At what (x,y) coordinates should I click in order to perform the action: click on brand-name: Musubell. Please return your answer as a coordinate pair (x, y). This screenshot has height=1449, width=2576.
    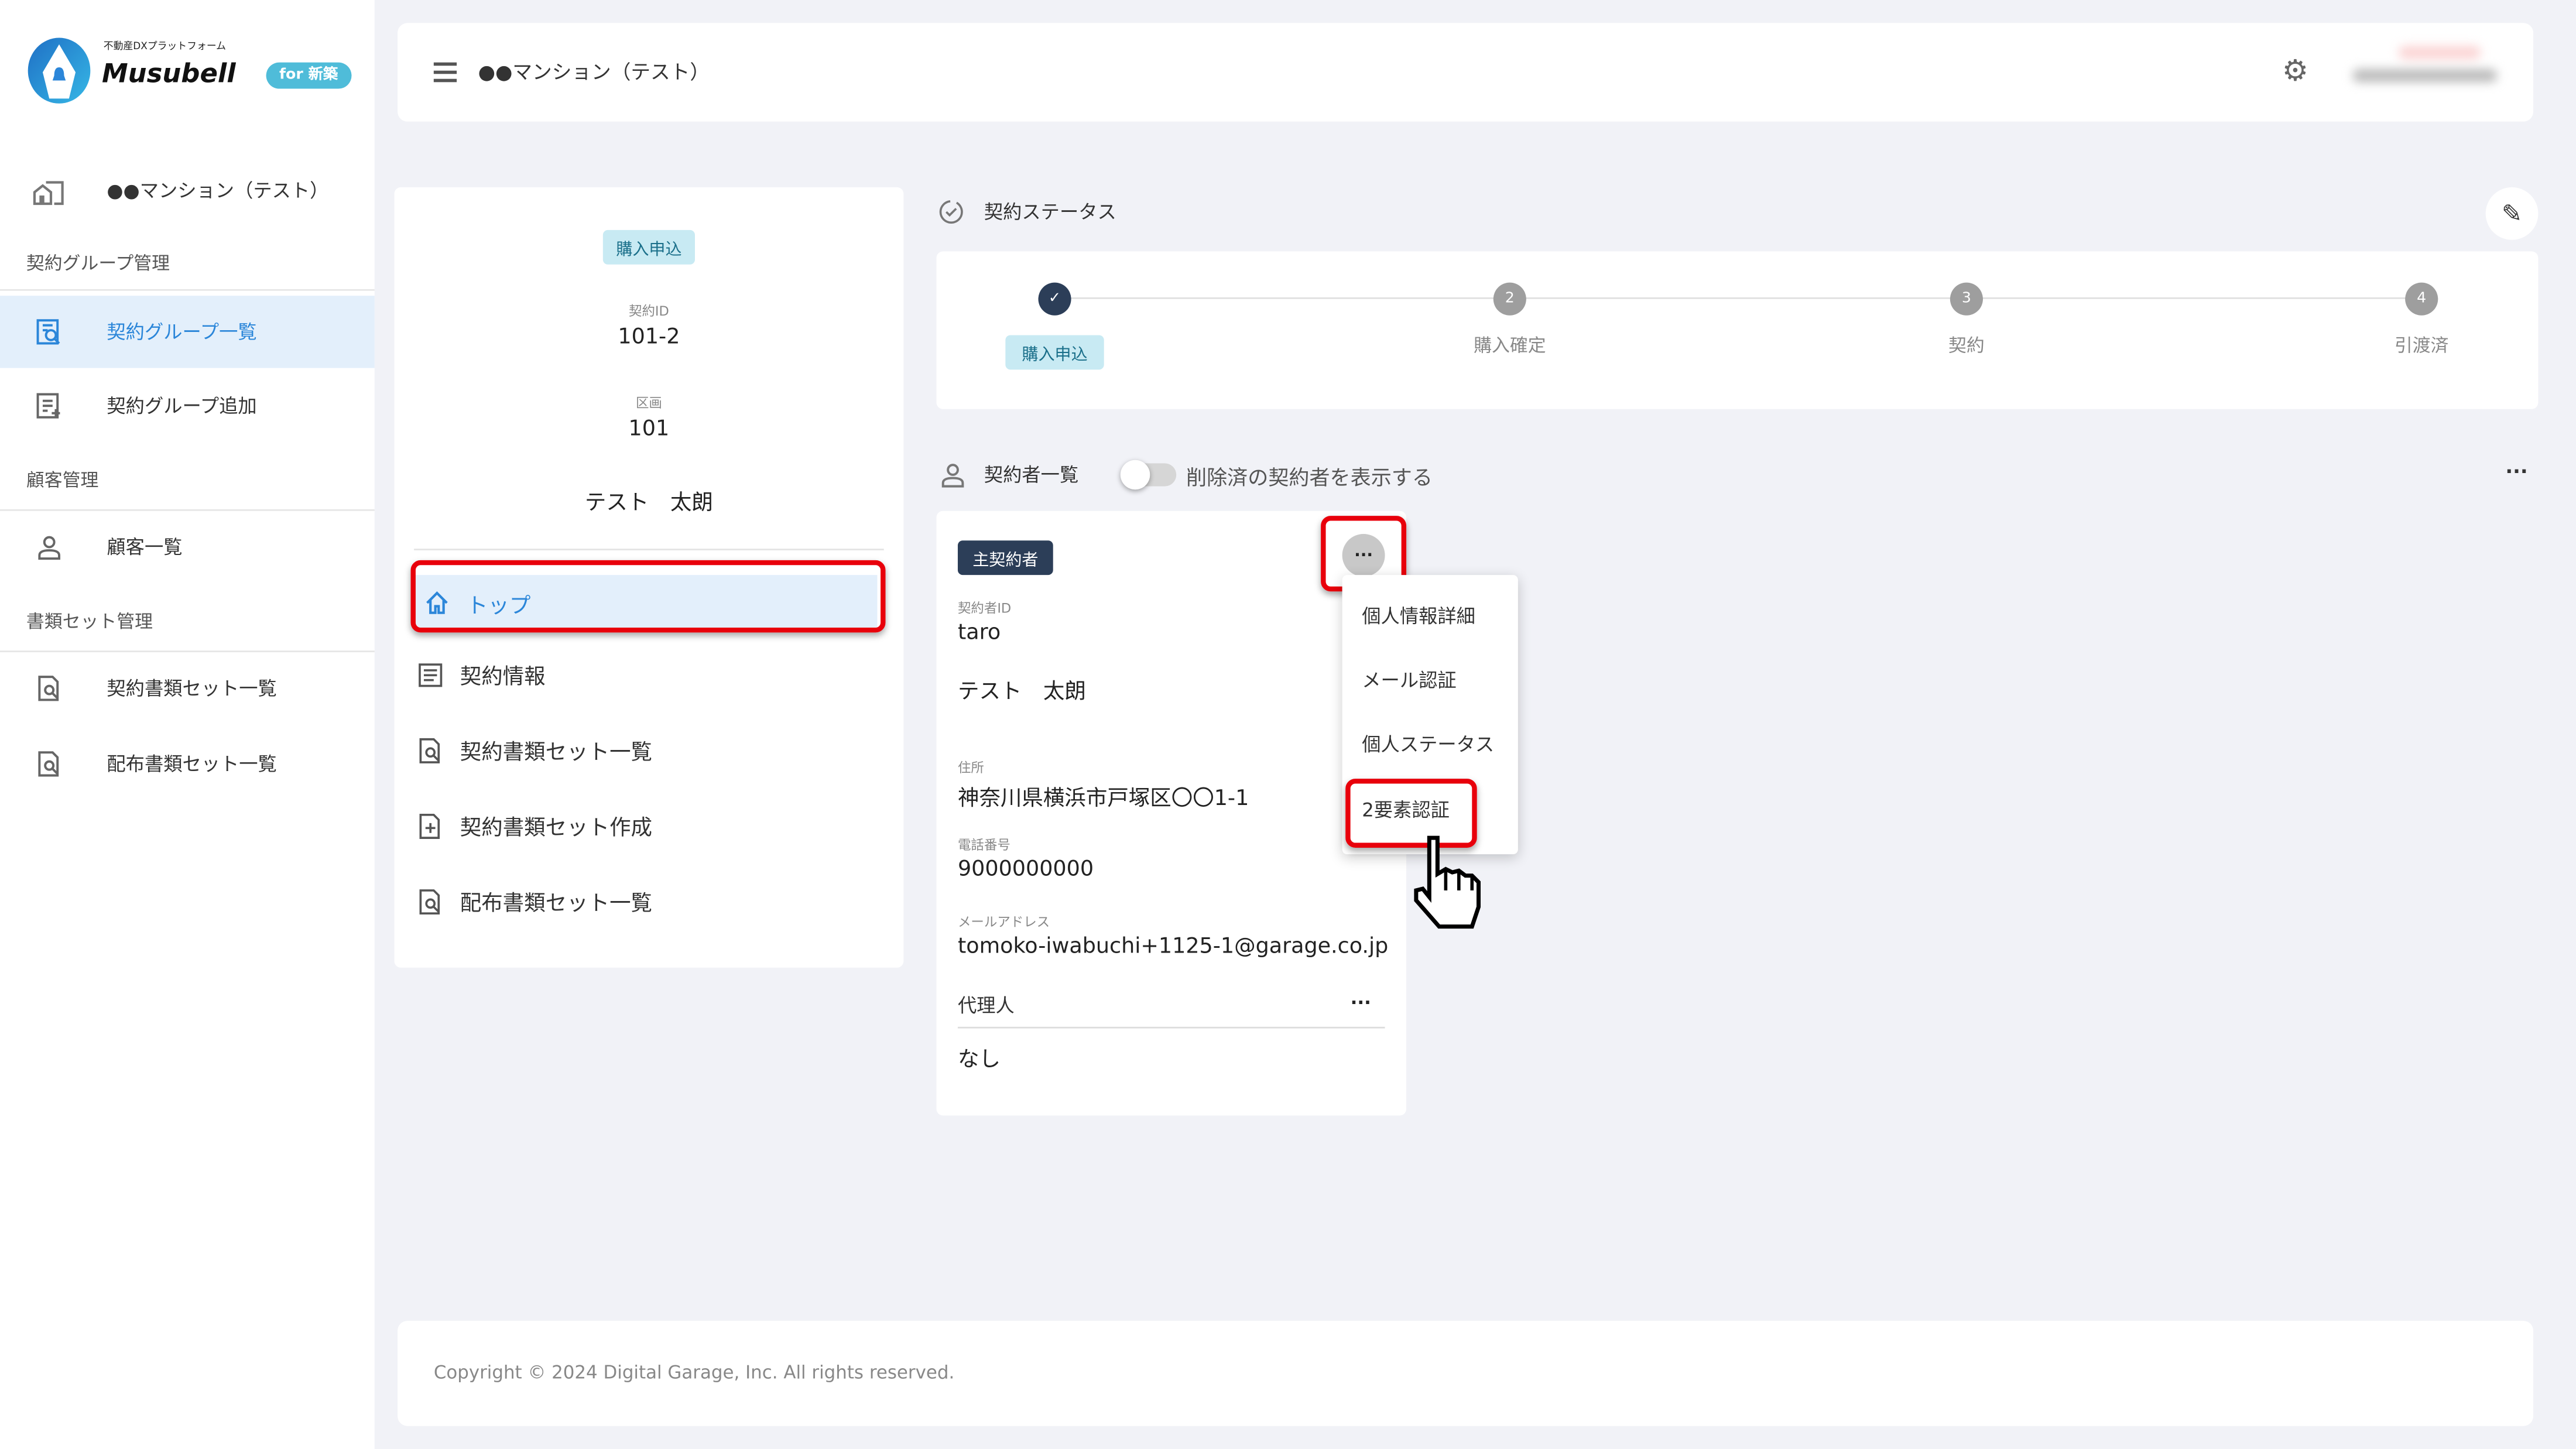
    Looking at the image, I should click on (168, 73).